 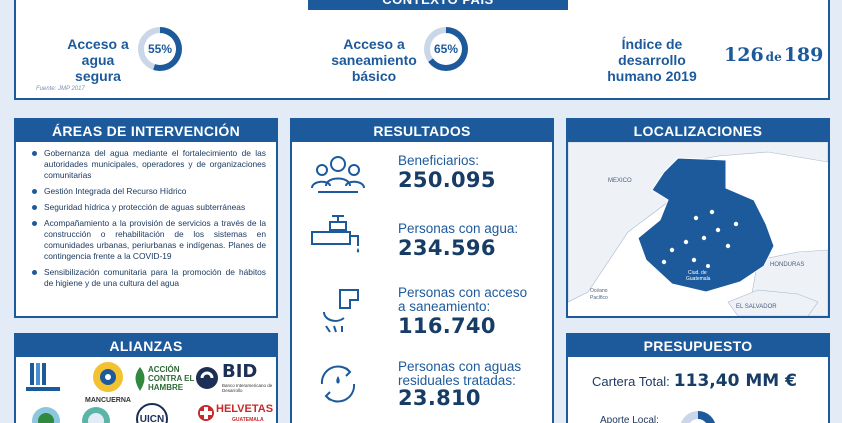 I want to click on water-ring-chart: 55%, so click(x=160, y=49).